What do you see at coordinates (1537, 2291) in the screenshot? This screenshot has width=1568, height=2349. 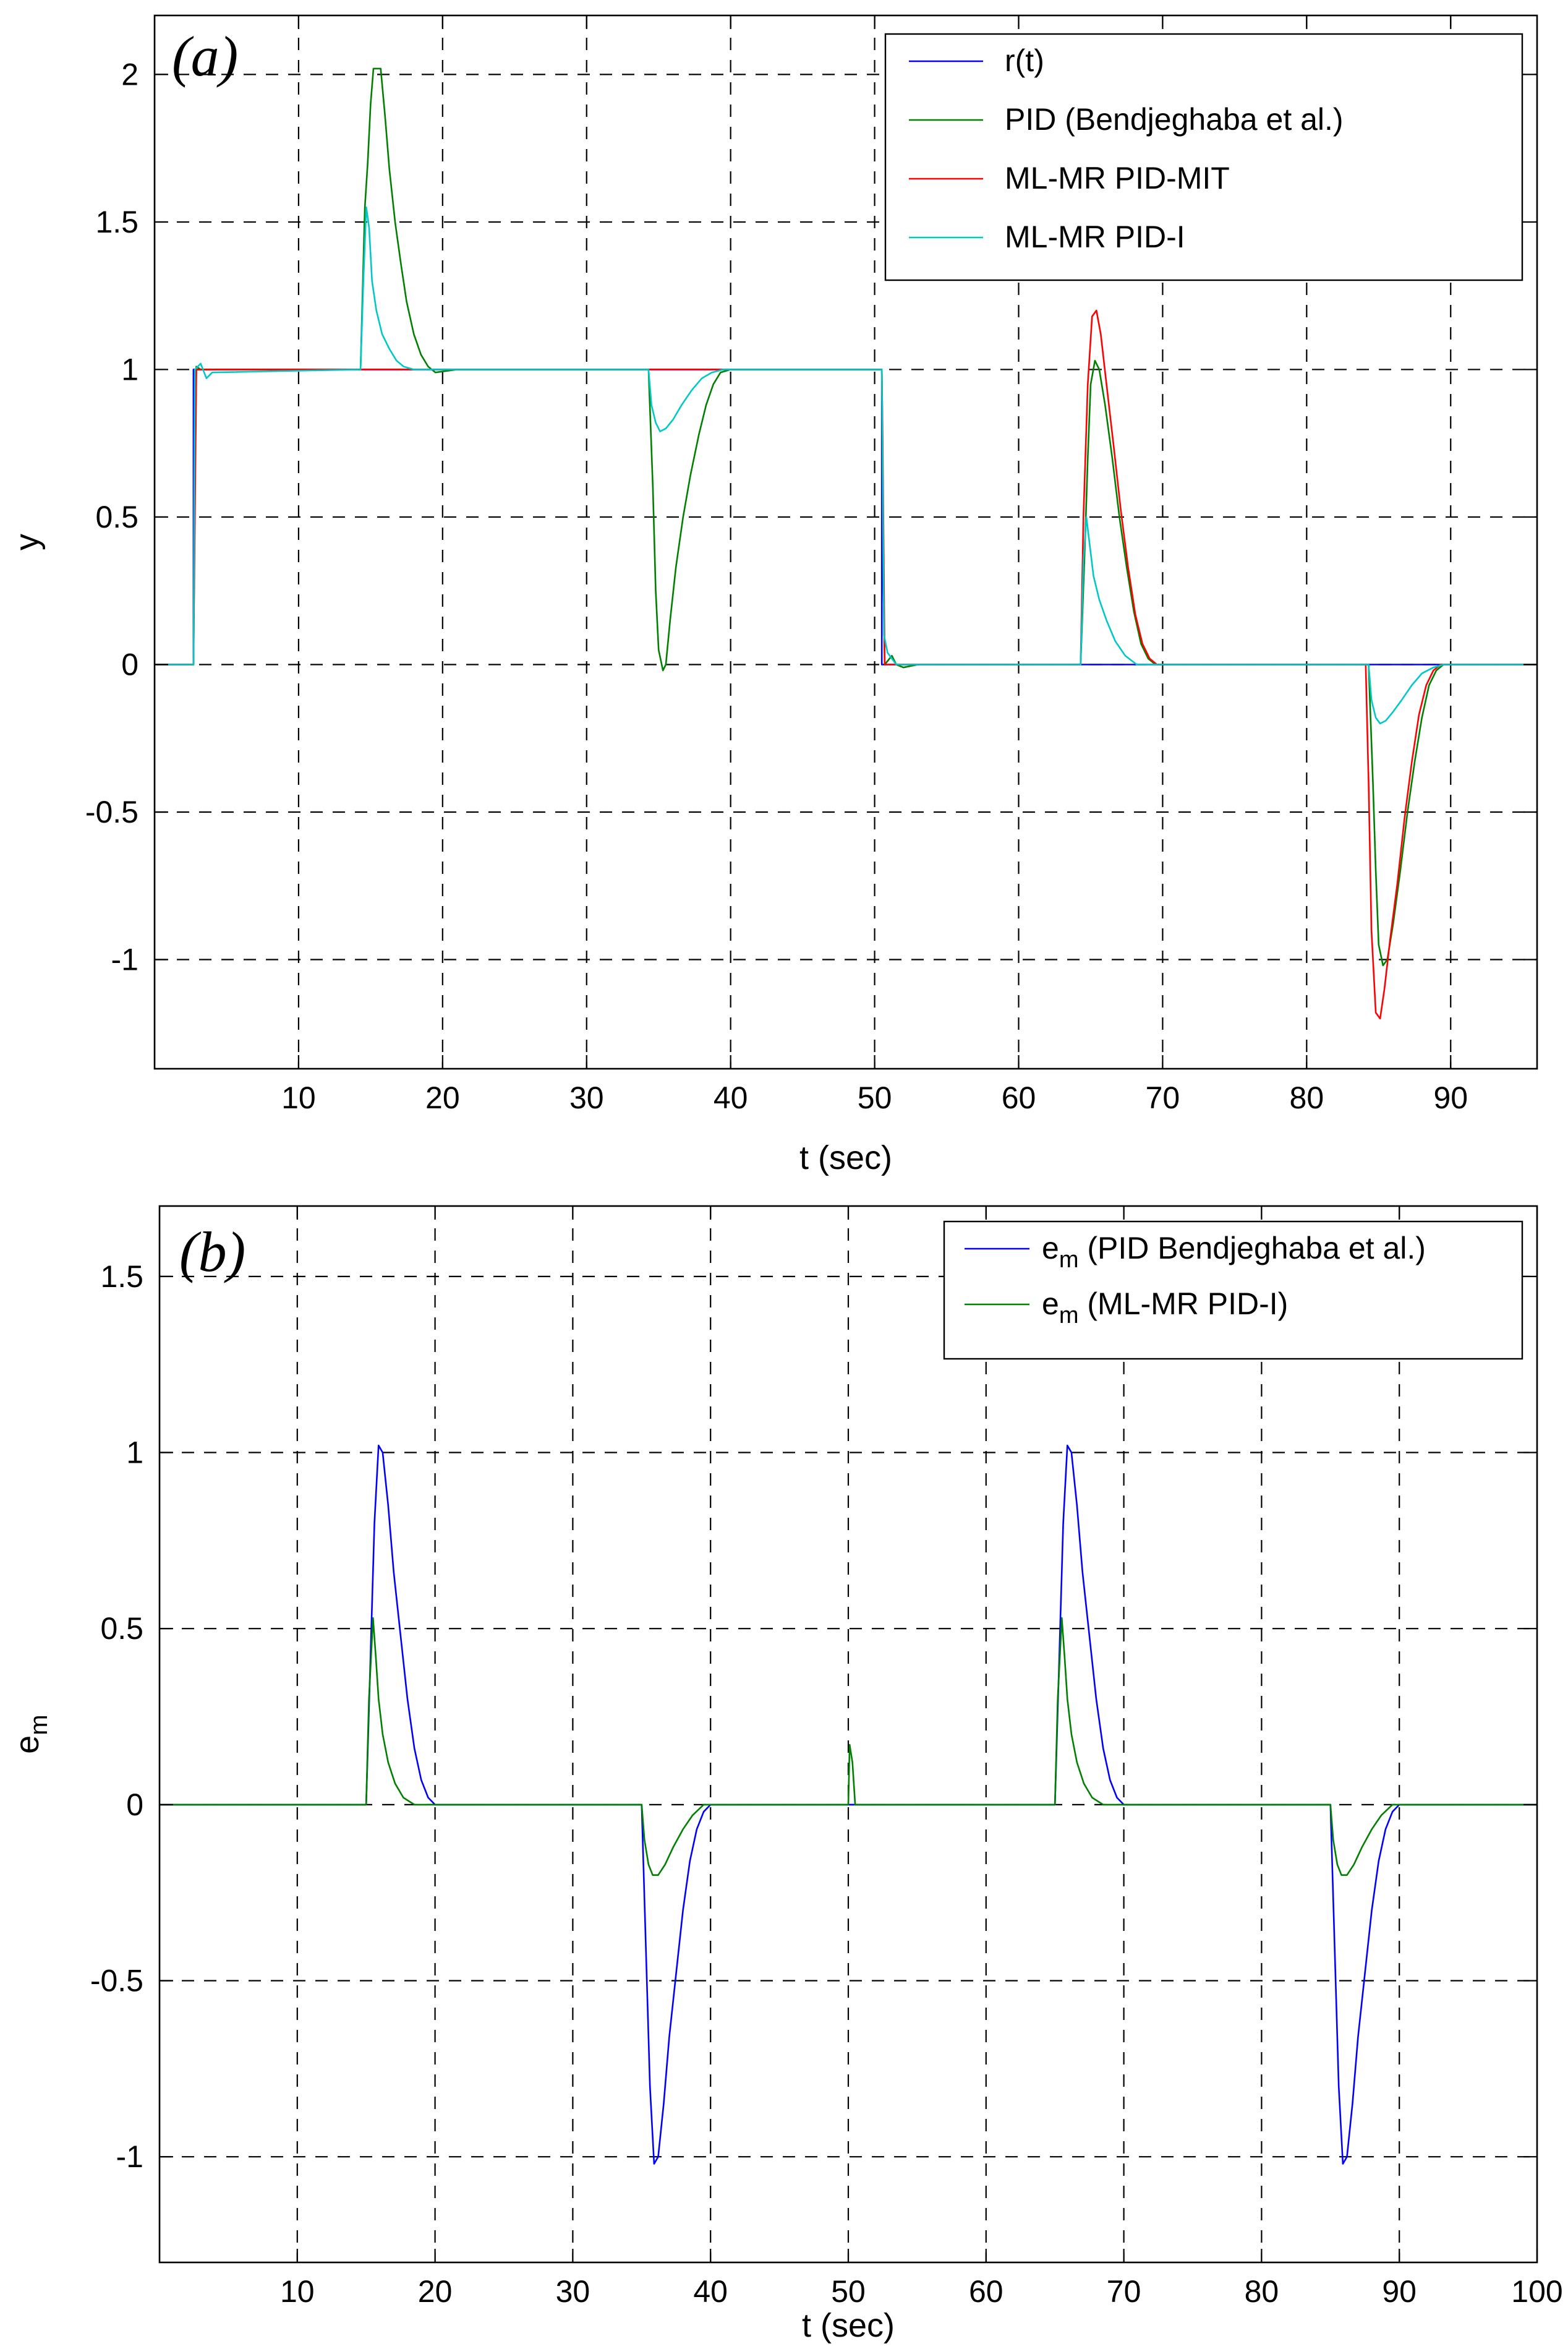 I see `x-tick-label: 100` at bounding box center [1537, 2291].